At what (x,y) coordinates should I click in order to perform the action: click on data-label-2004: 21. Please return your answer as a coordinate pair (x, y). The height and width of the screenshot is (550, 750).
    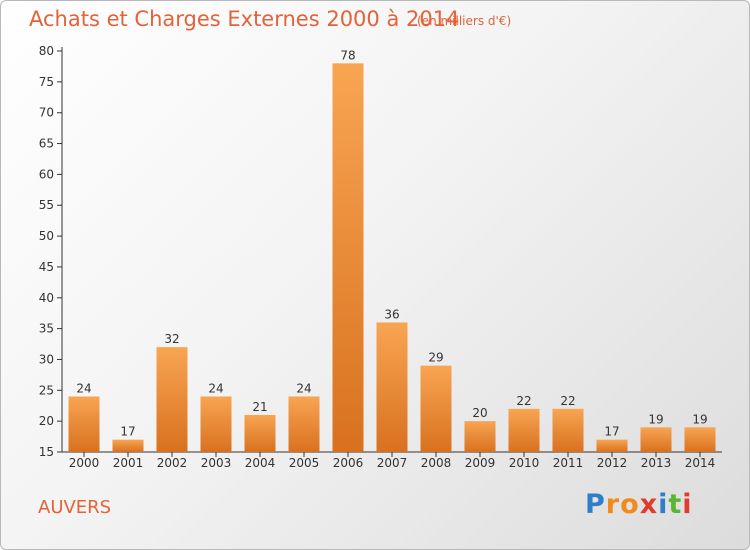
    Looking at the image, I should click on (259, 407).